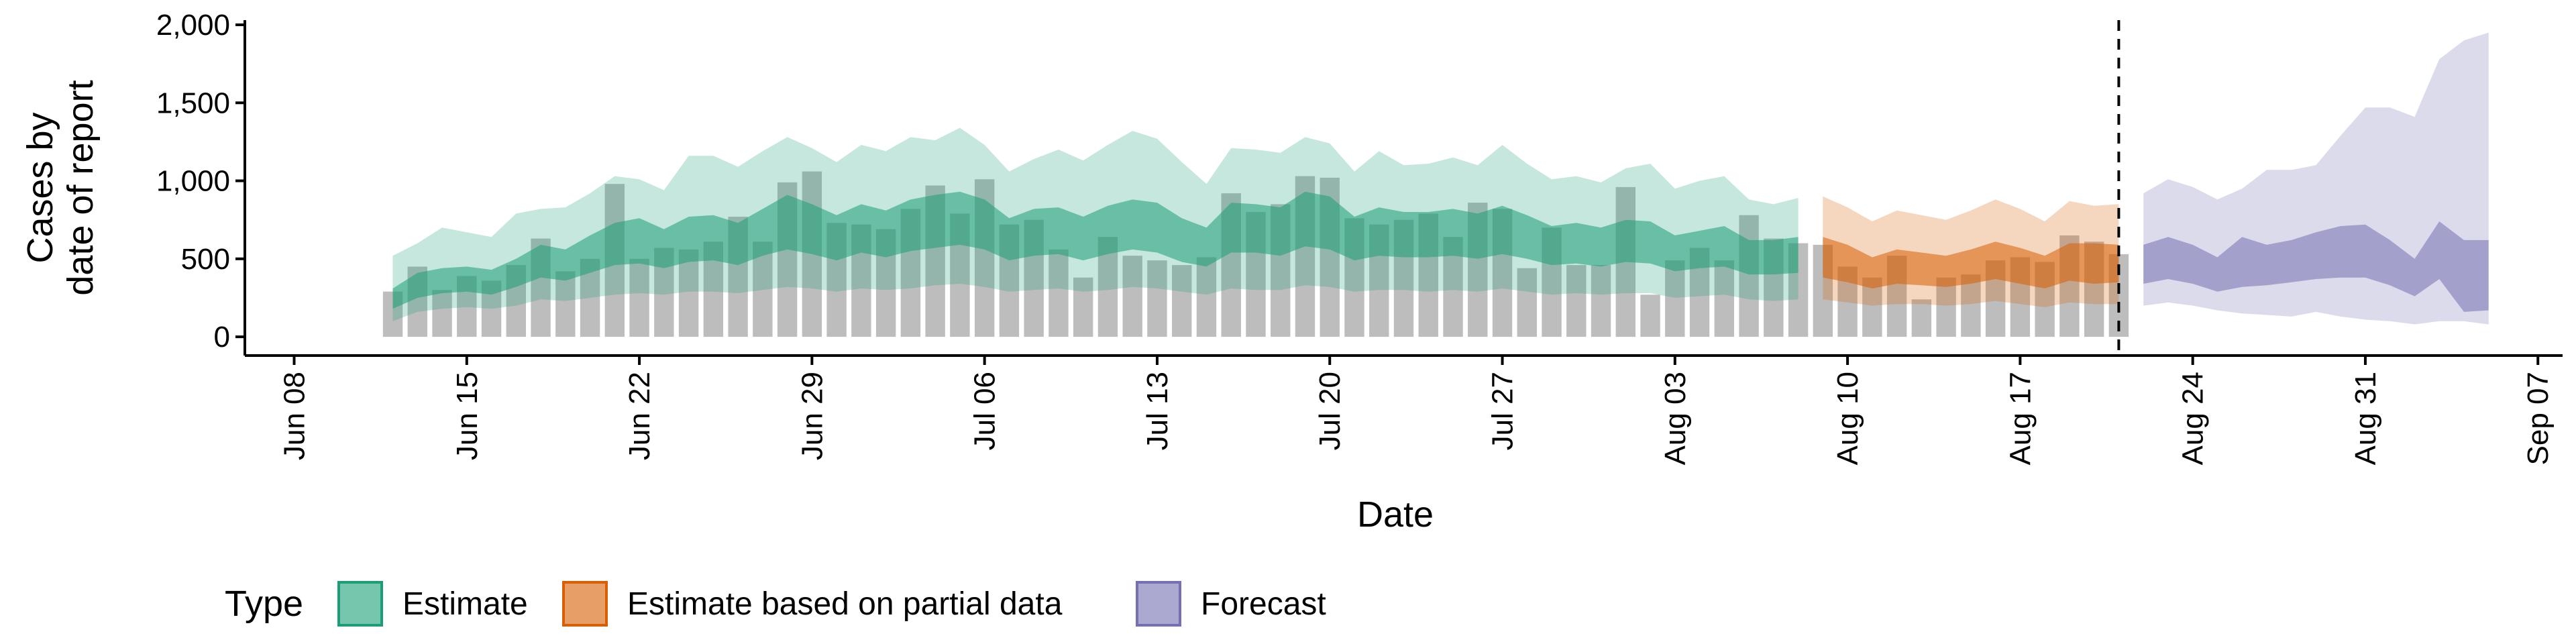 The height and width of the screenshot is (644, 2576). What do you see at coordinates (1675, 418) in the screenshot?
I see `x-tick-label: Aug 03` at bounding box center [1675, 418].